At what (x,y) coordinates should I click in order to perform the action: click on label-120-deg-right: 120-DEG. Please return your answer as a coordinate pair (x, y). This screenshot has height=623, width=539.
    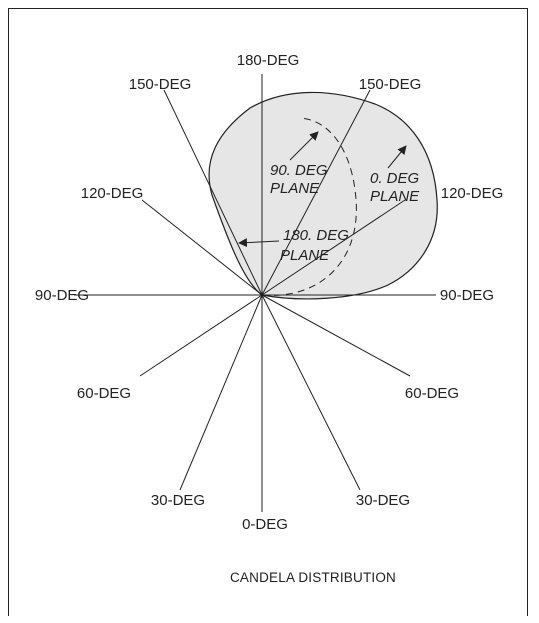
    Looking at the image, I should click on (472, 193).